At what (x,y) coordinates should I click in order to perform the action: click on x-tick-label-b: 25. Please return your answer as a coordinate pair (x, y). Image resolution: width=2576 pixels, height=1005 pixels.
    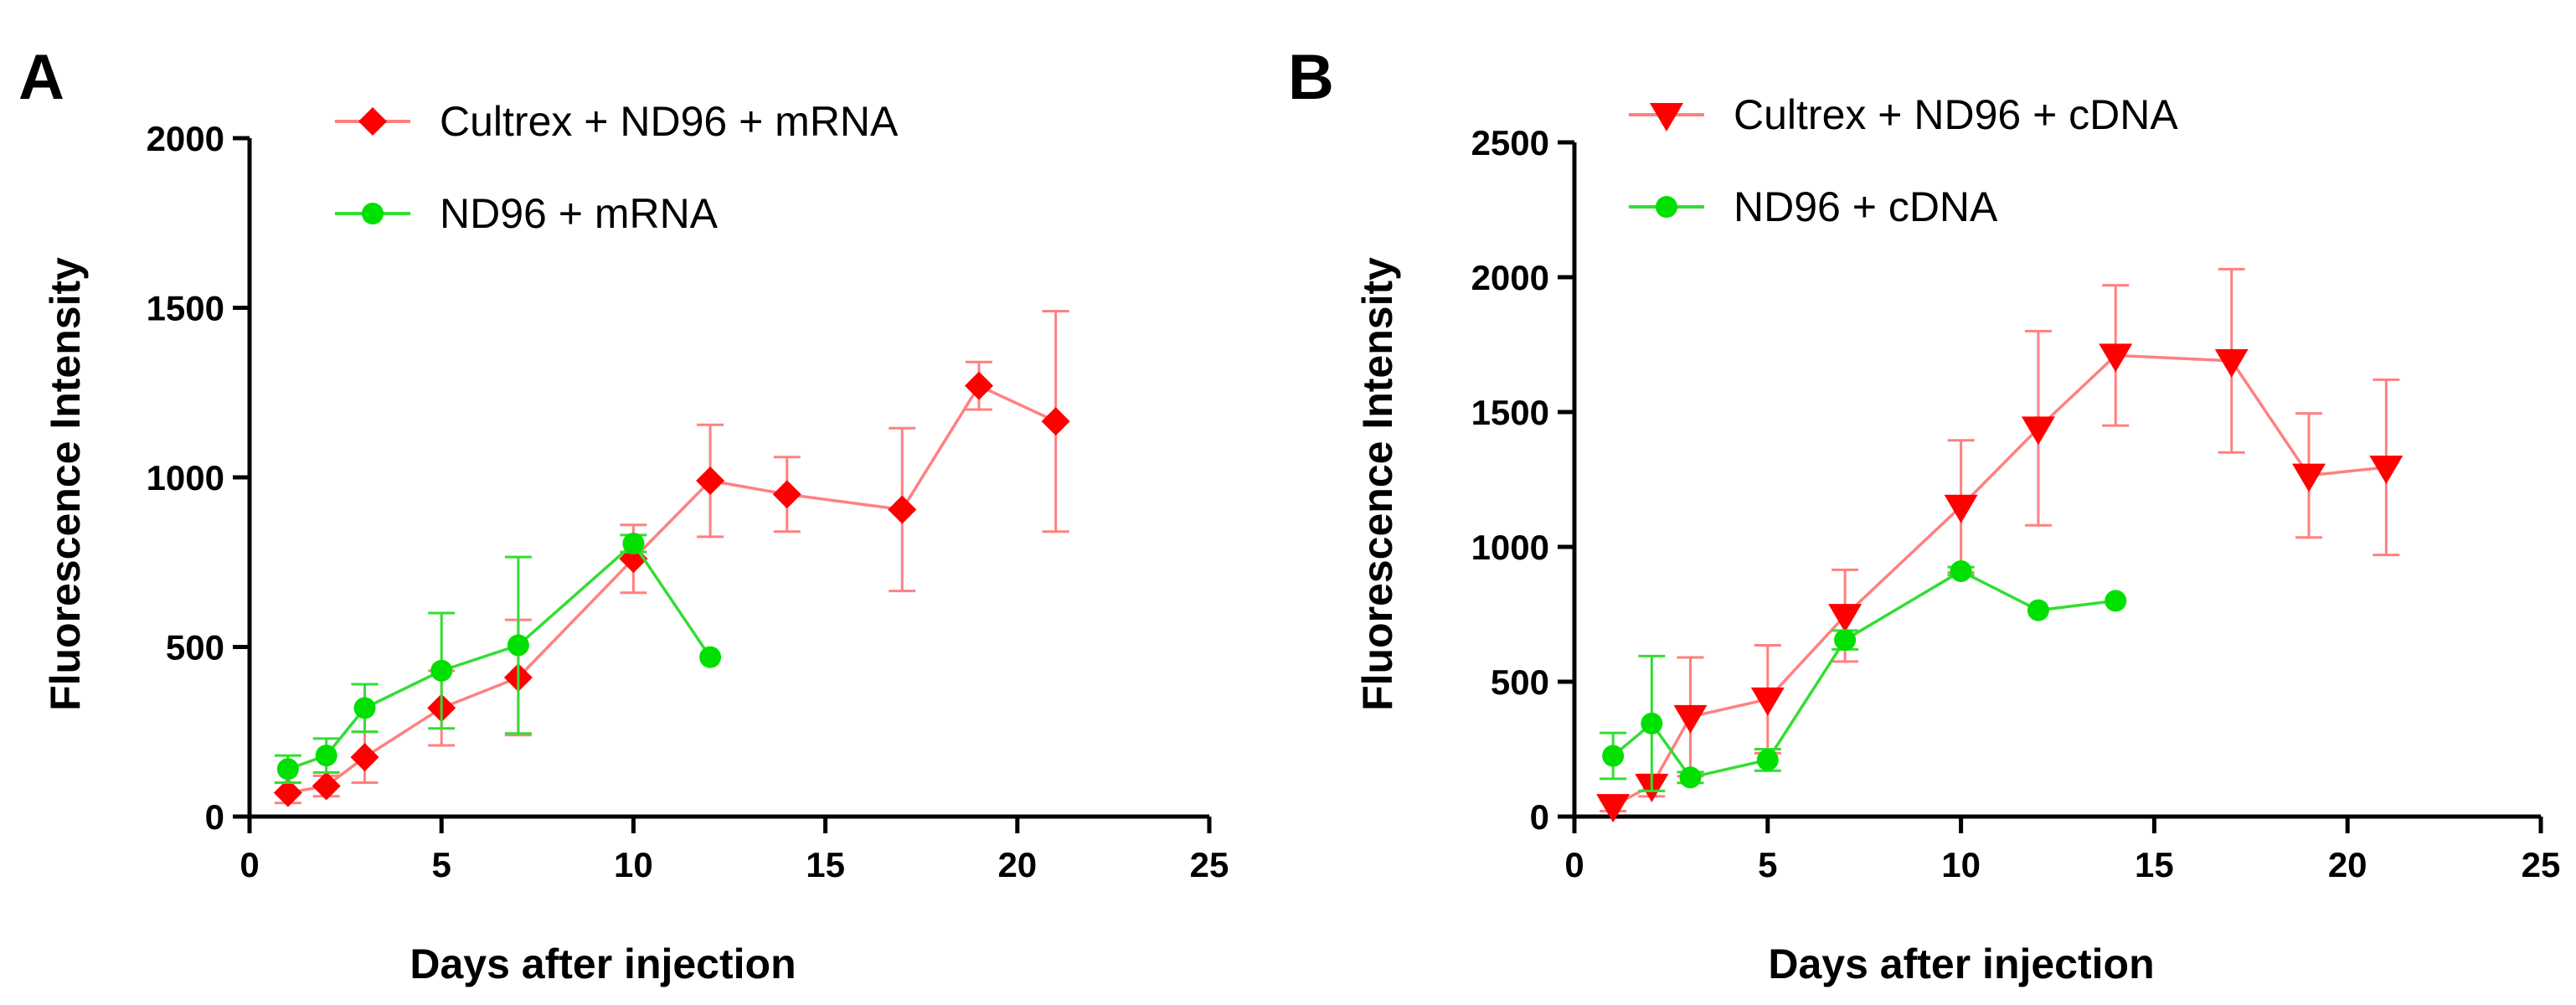
    Looking at the image, I should click on (2541, 864).